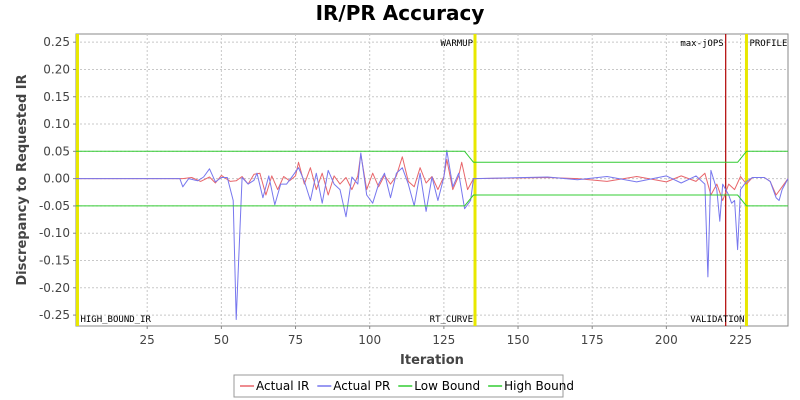  I want to click on marker-label: max-jOPS, so click(701, 44).